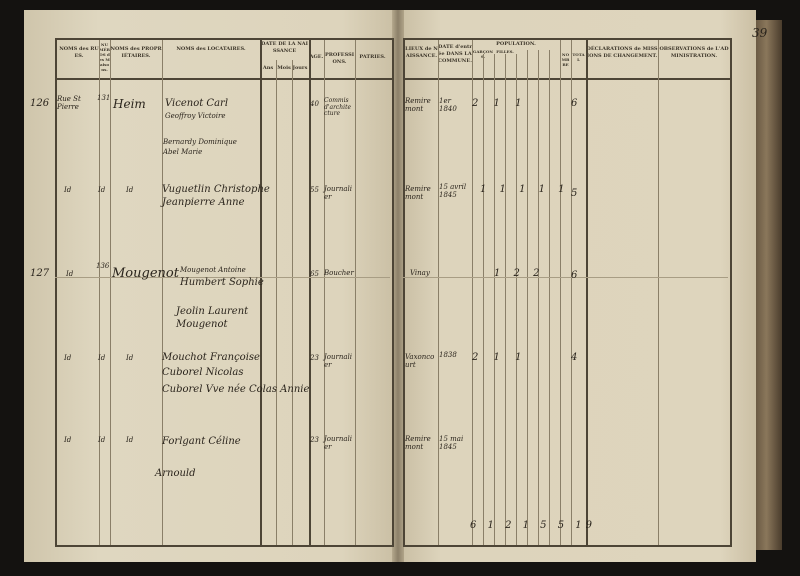 This screenshot has height=576, width=800. I want to click on profession: Boucher, so click(339, 273).